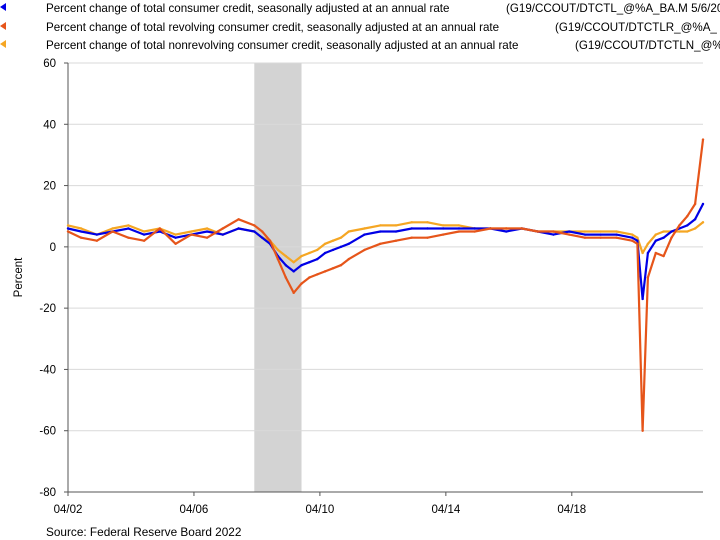  Describe the element at coordinates (47, 432) in the screenshot. I see `y-tick-label: -60` at that location.